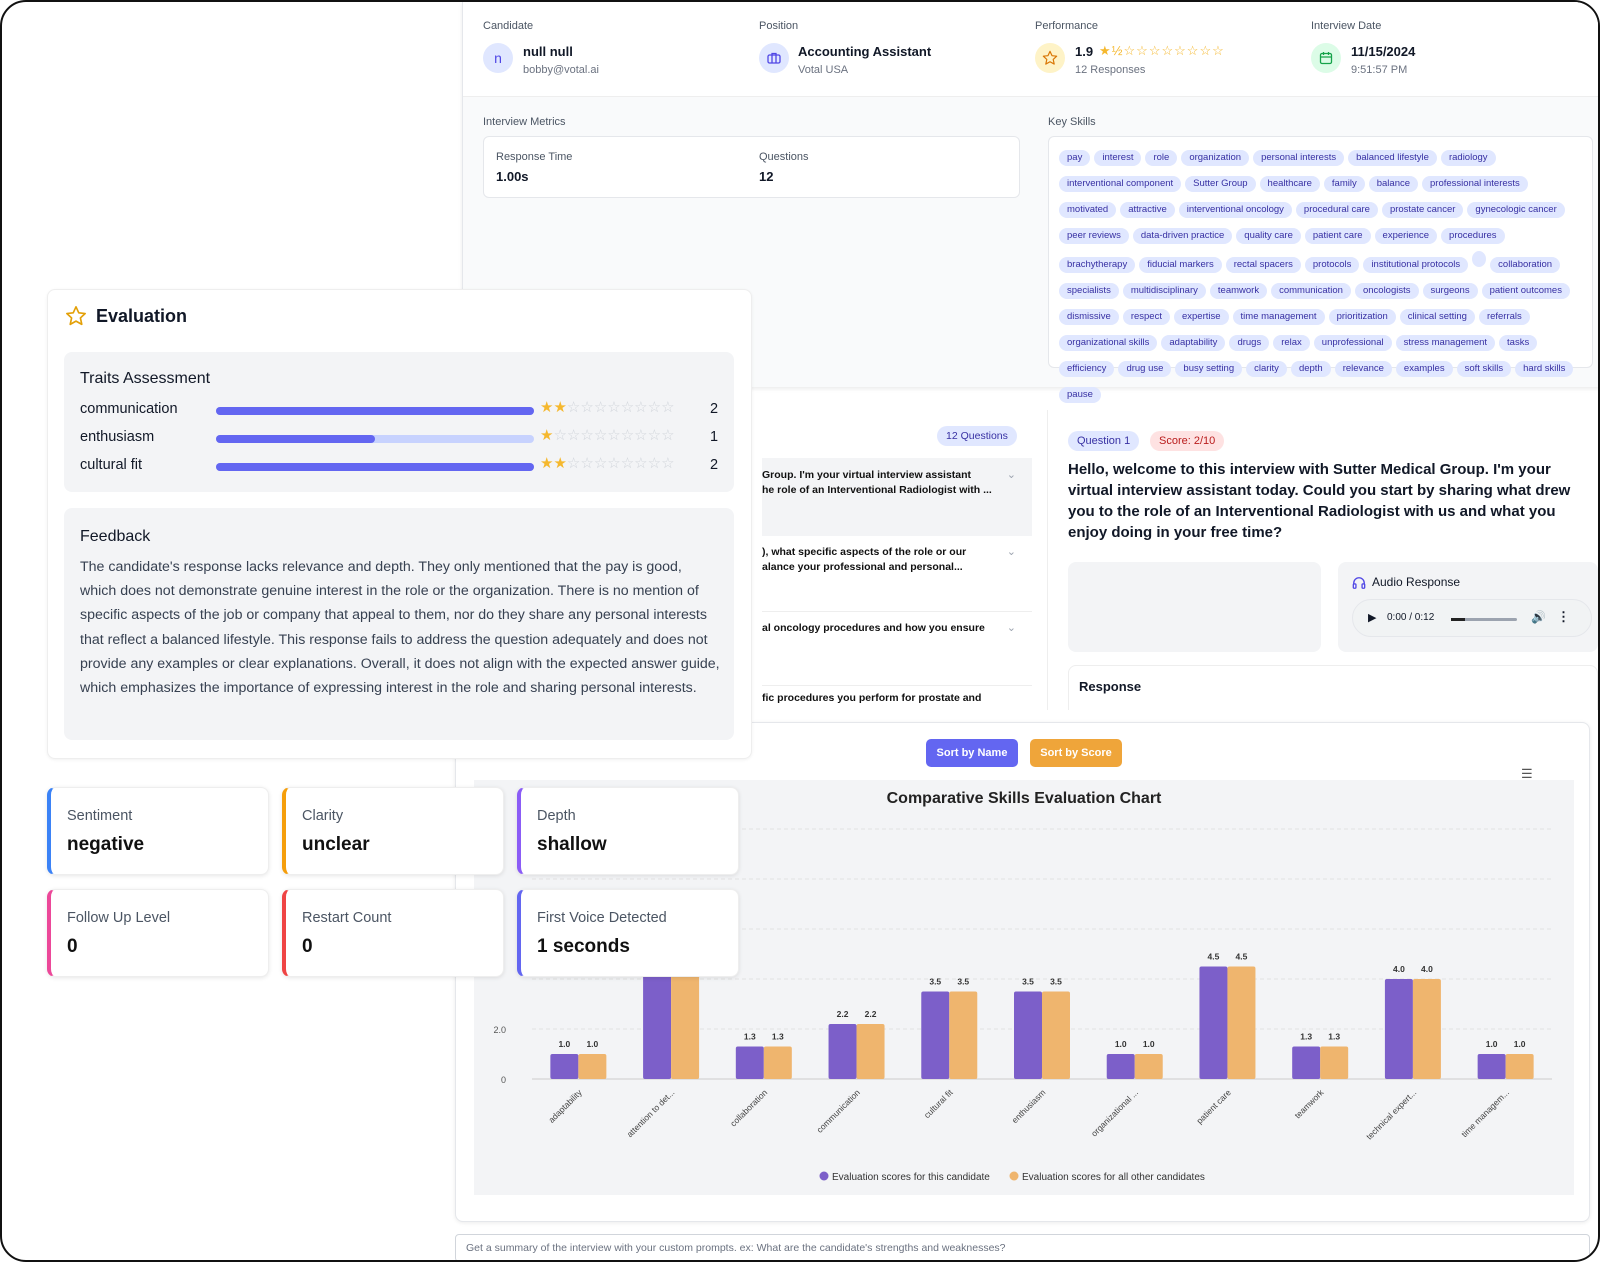  What do you see at coordinates (1352, 342) in the screenshot?
I see `skill-tag: unprofessional` at bounding box center [1352, 342].